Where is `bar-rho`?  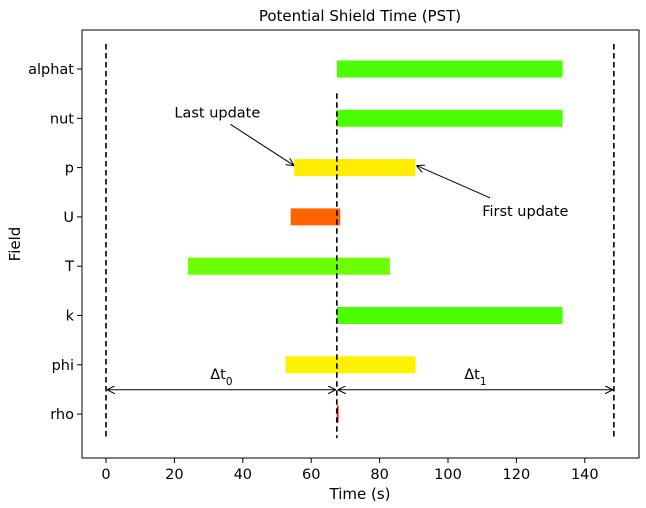
bar-rho is located at coordinates (337, 414).